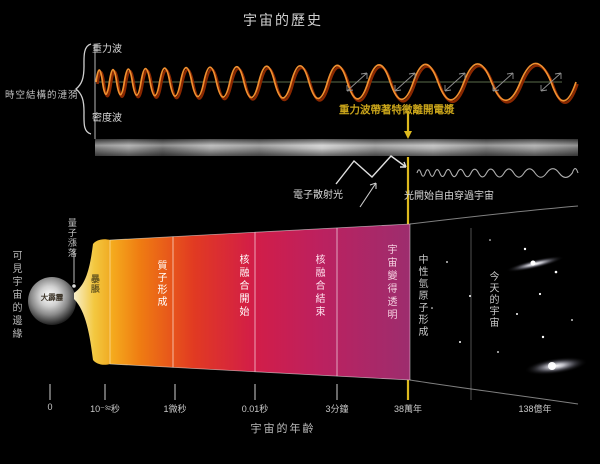 The width and height of the screenshot is (600, 464). What do you see at coordinates (494, 392) in the screenshot?
I see `expansion-envelope-bottom` at bounding box center [494, 392].